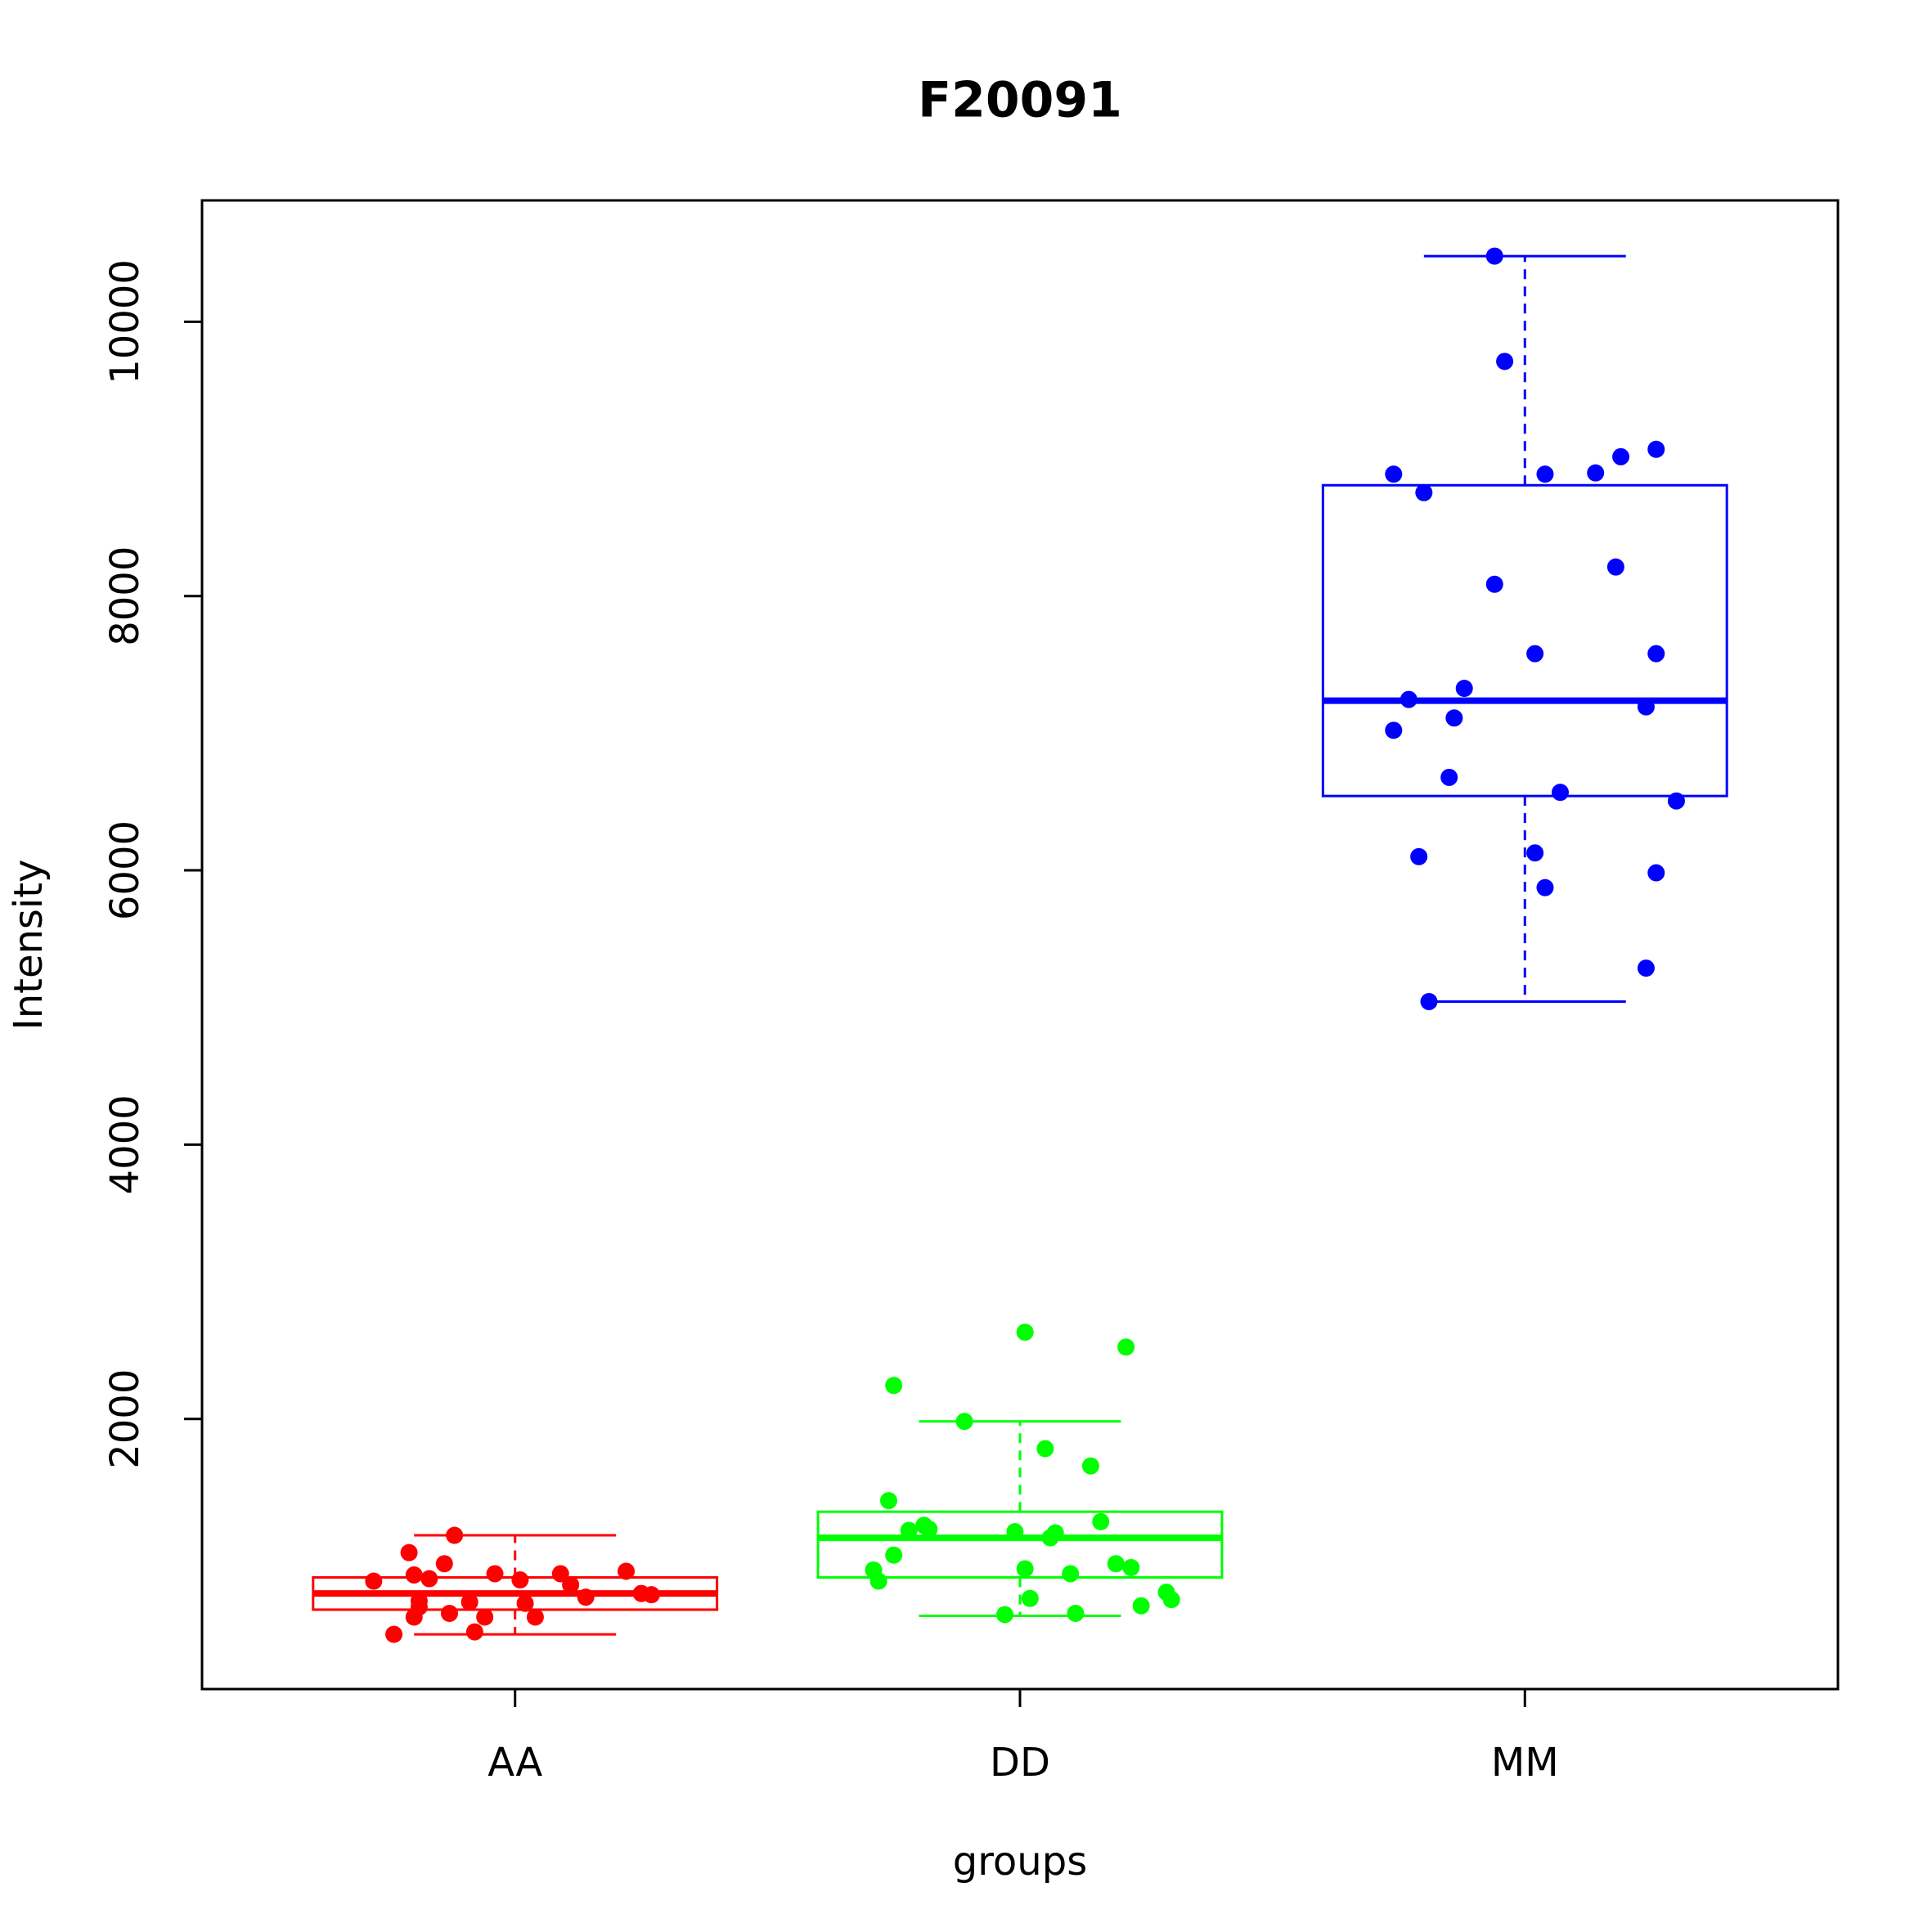 This screenshot has width=1932, height=1932. What do you see at coordinates (125, 1419) in the screenshot?
I see `y-tick-label: 2000` at bounding box center [125, 1419].